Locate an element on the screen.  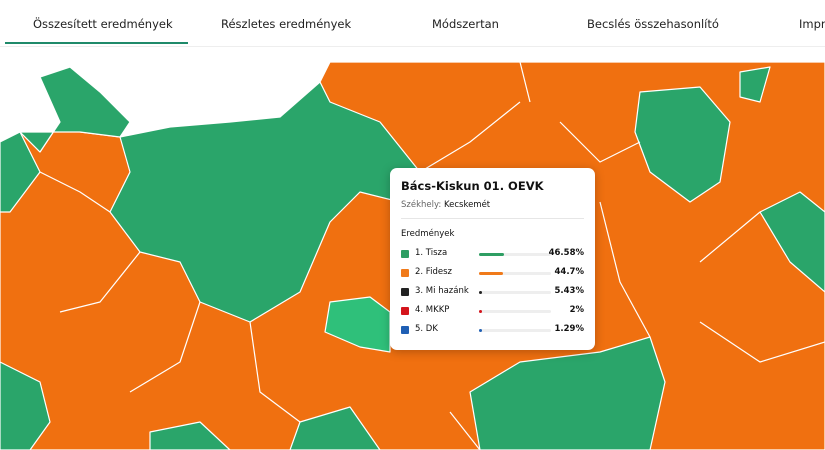
tab: Összesített eredmények is located at coordinates (103, 24).